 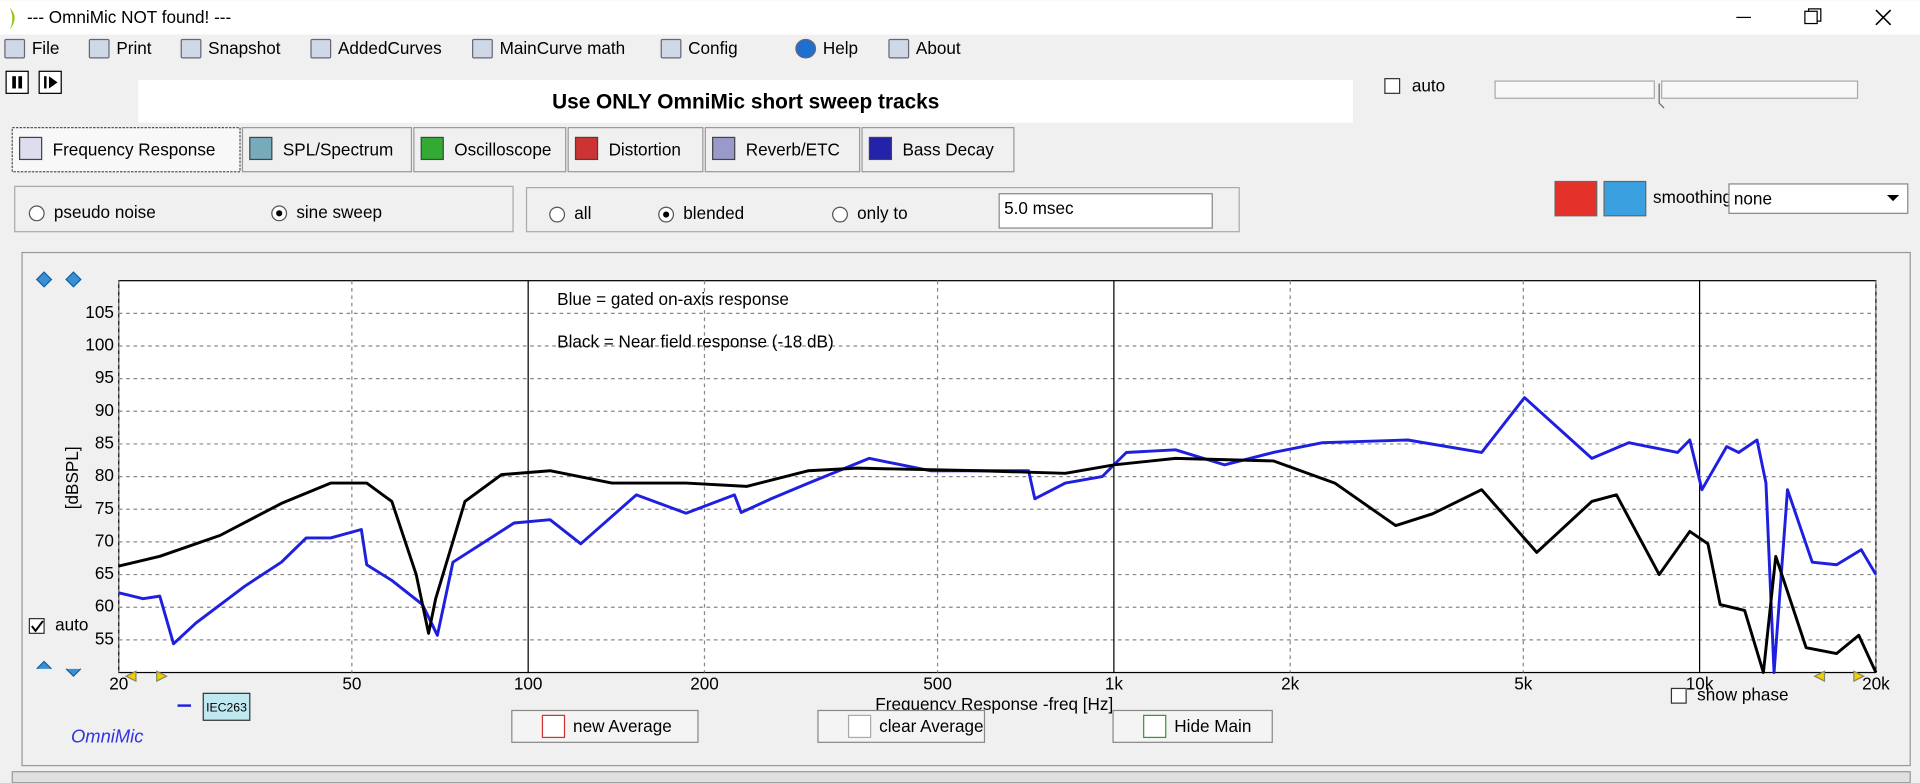 What do you see at coordinates (645, 149) in the screenshot?
I see `tab-label: Distortion` at bounding box center [645, 149].